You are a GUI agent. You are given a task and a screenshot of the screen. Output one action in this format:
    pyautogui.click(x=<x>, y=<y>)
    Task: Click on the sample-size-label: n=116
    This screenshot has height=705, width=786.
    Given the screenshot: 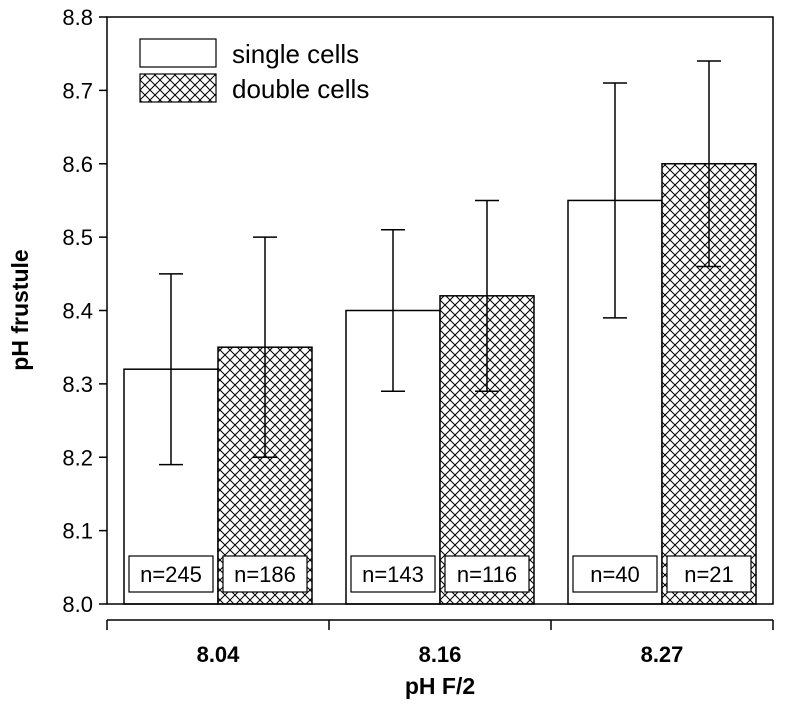 What is the action you would take?
    pyautogui.click(x=487, y=574)
    